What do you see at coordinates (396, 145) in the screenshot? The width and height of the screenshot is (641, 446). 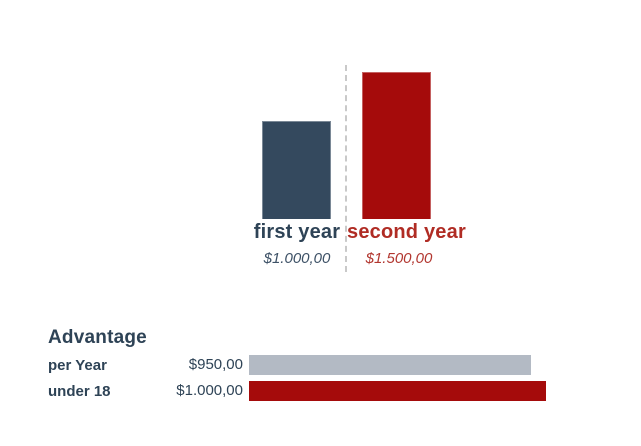 I see `second-year-bar` at bounding box center [396, 145].